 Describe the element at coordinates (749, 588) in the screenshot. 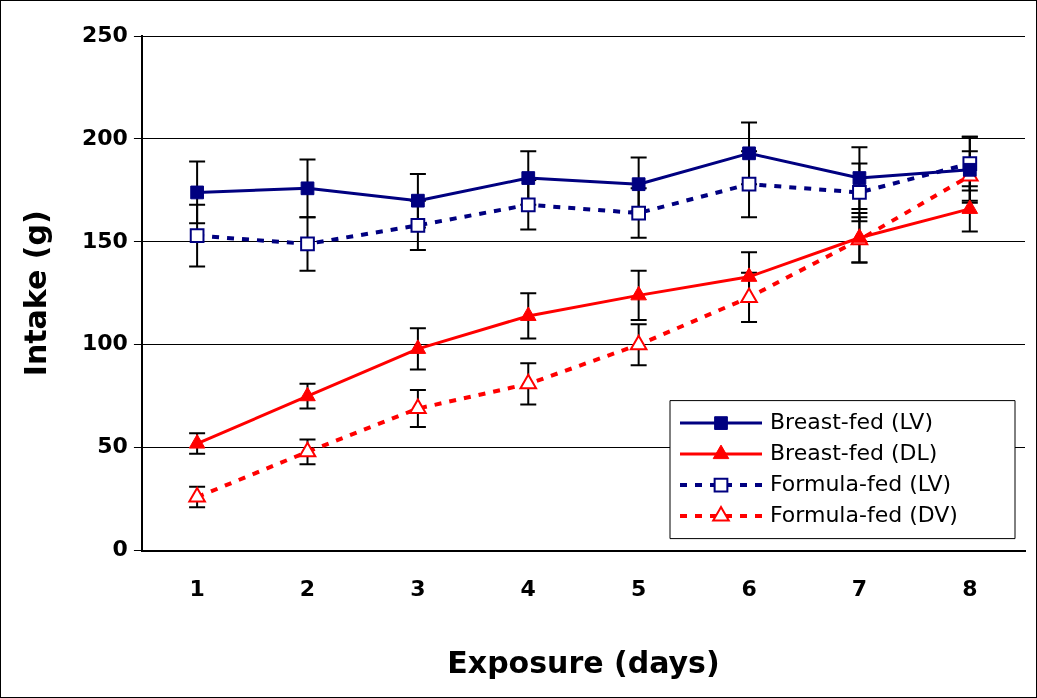

I see `x-tick-label: 6` at that location.